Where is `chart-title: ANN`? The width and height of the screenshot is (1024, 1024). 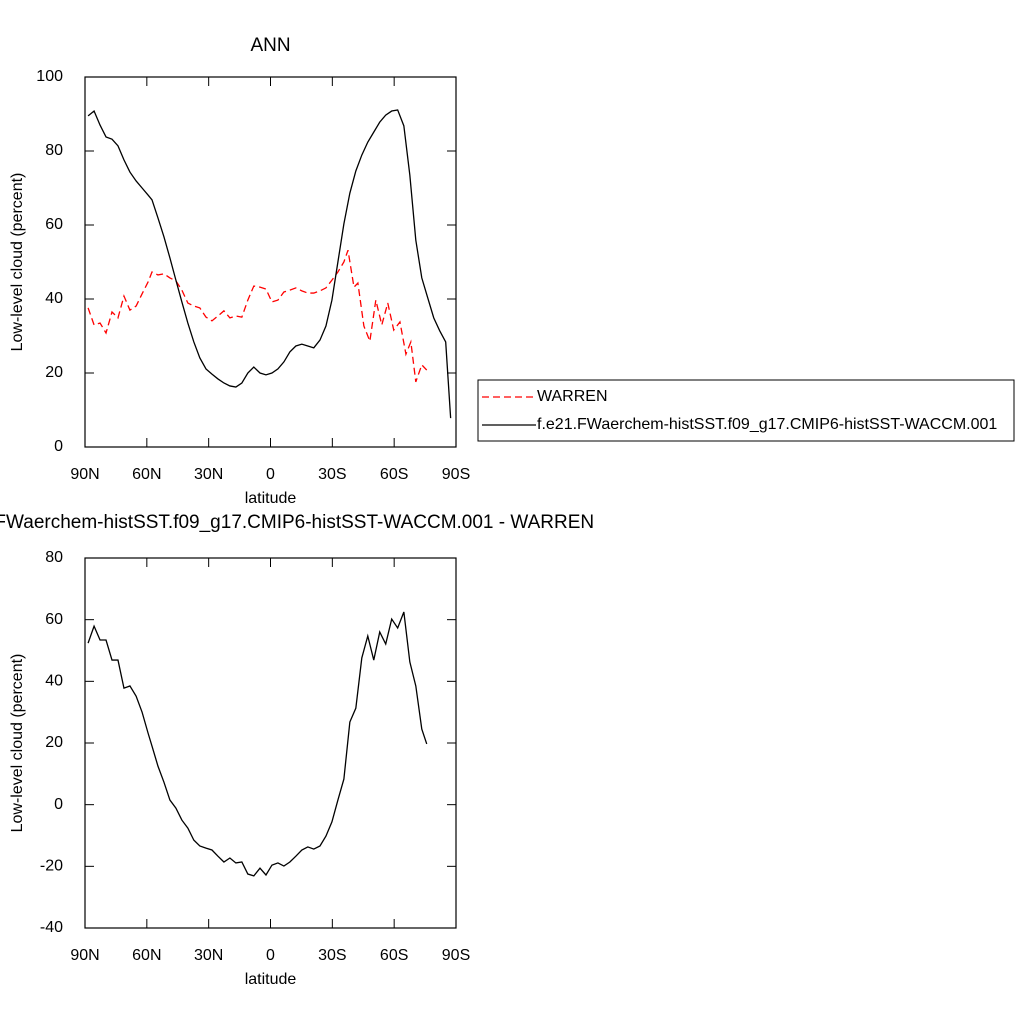
chart-title: ANN is located at coordinates (270, 45).